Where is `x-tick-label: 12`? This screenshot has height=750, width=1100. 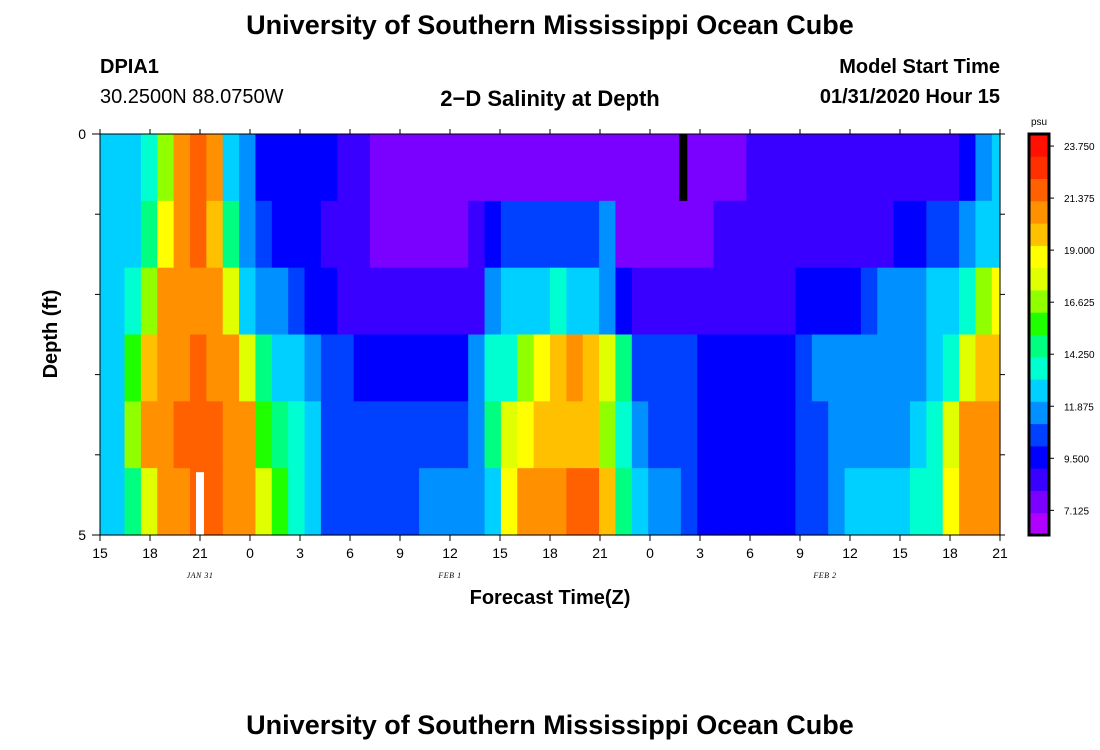 x-tick-label: 12 is located at coordinates (450, 553).